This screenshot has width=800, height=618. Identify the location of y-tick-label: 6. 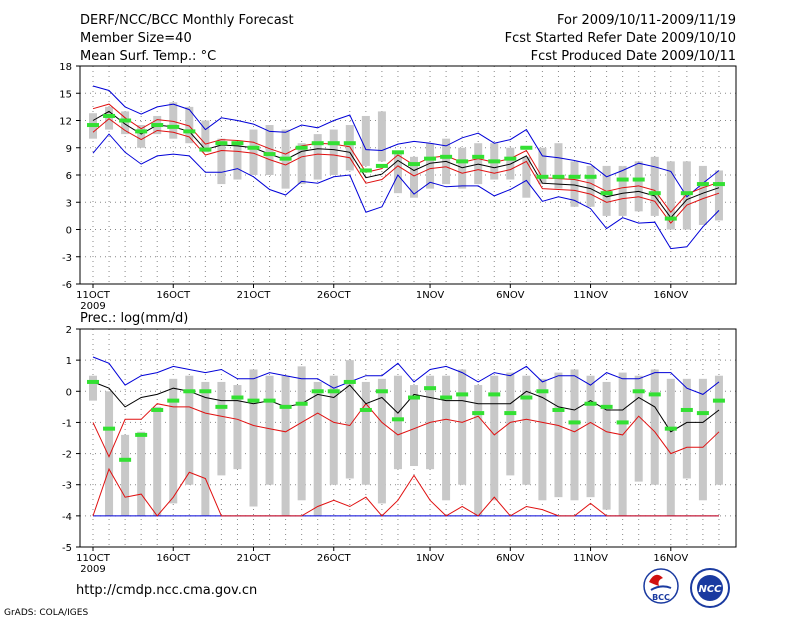
(69, 176).